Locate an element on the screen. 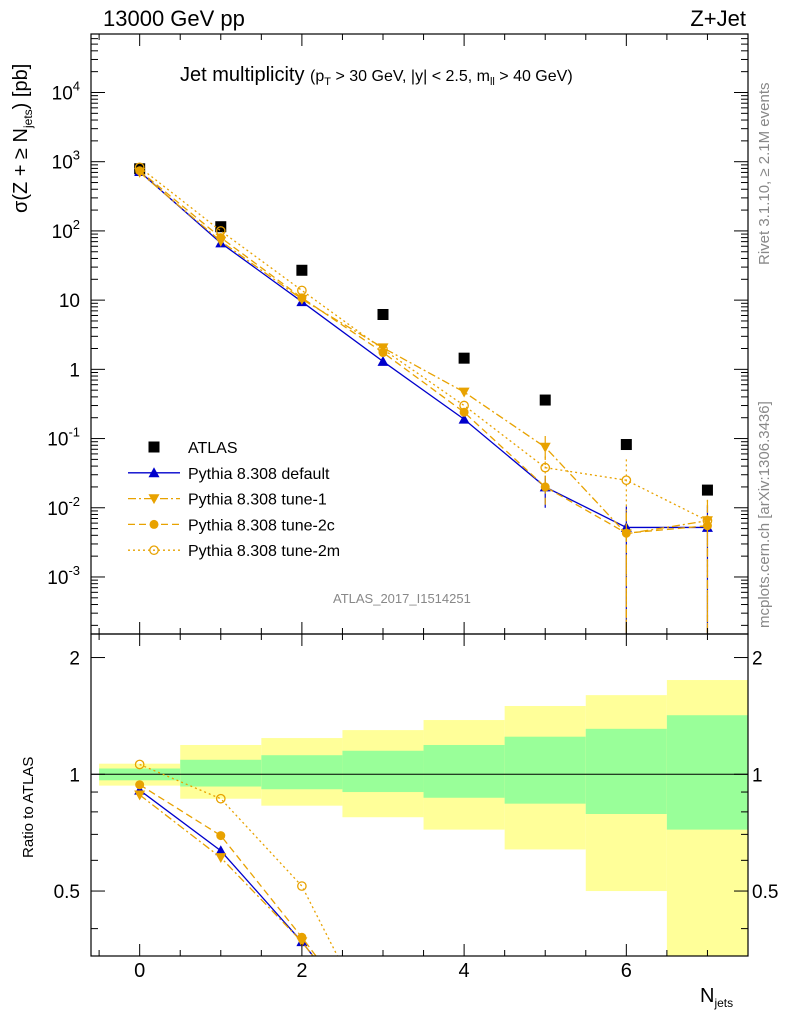  y-axis-label-ratio: Ratio to ATLAS is located at coordinates (28, 807).